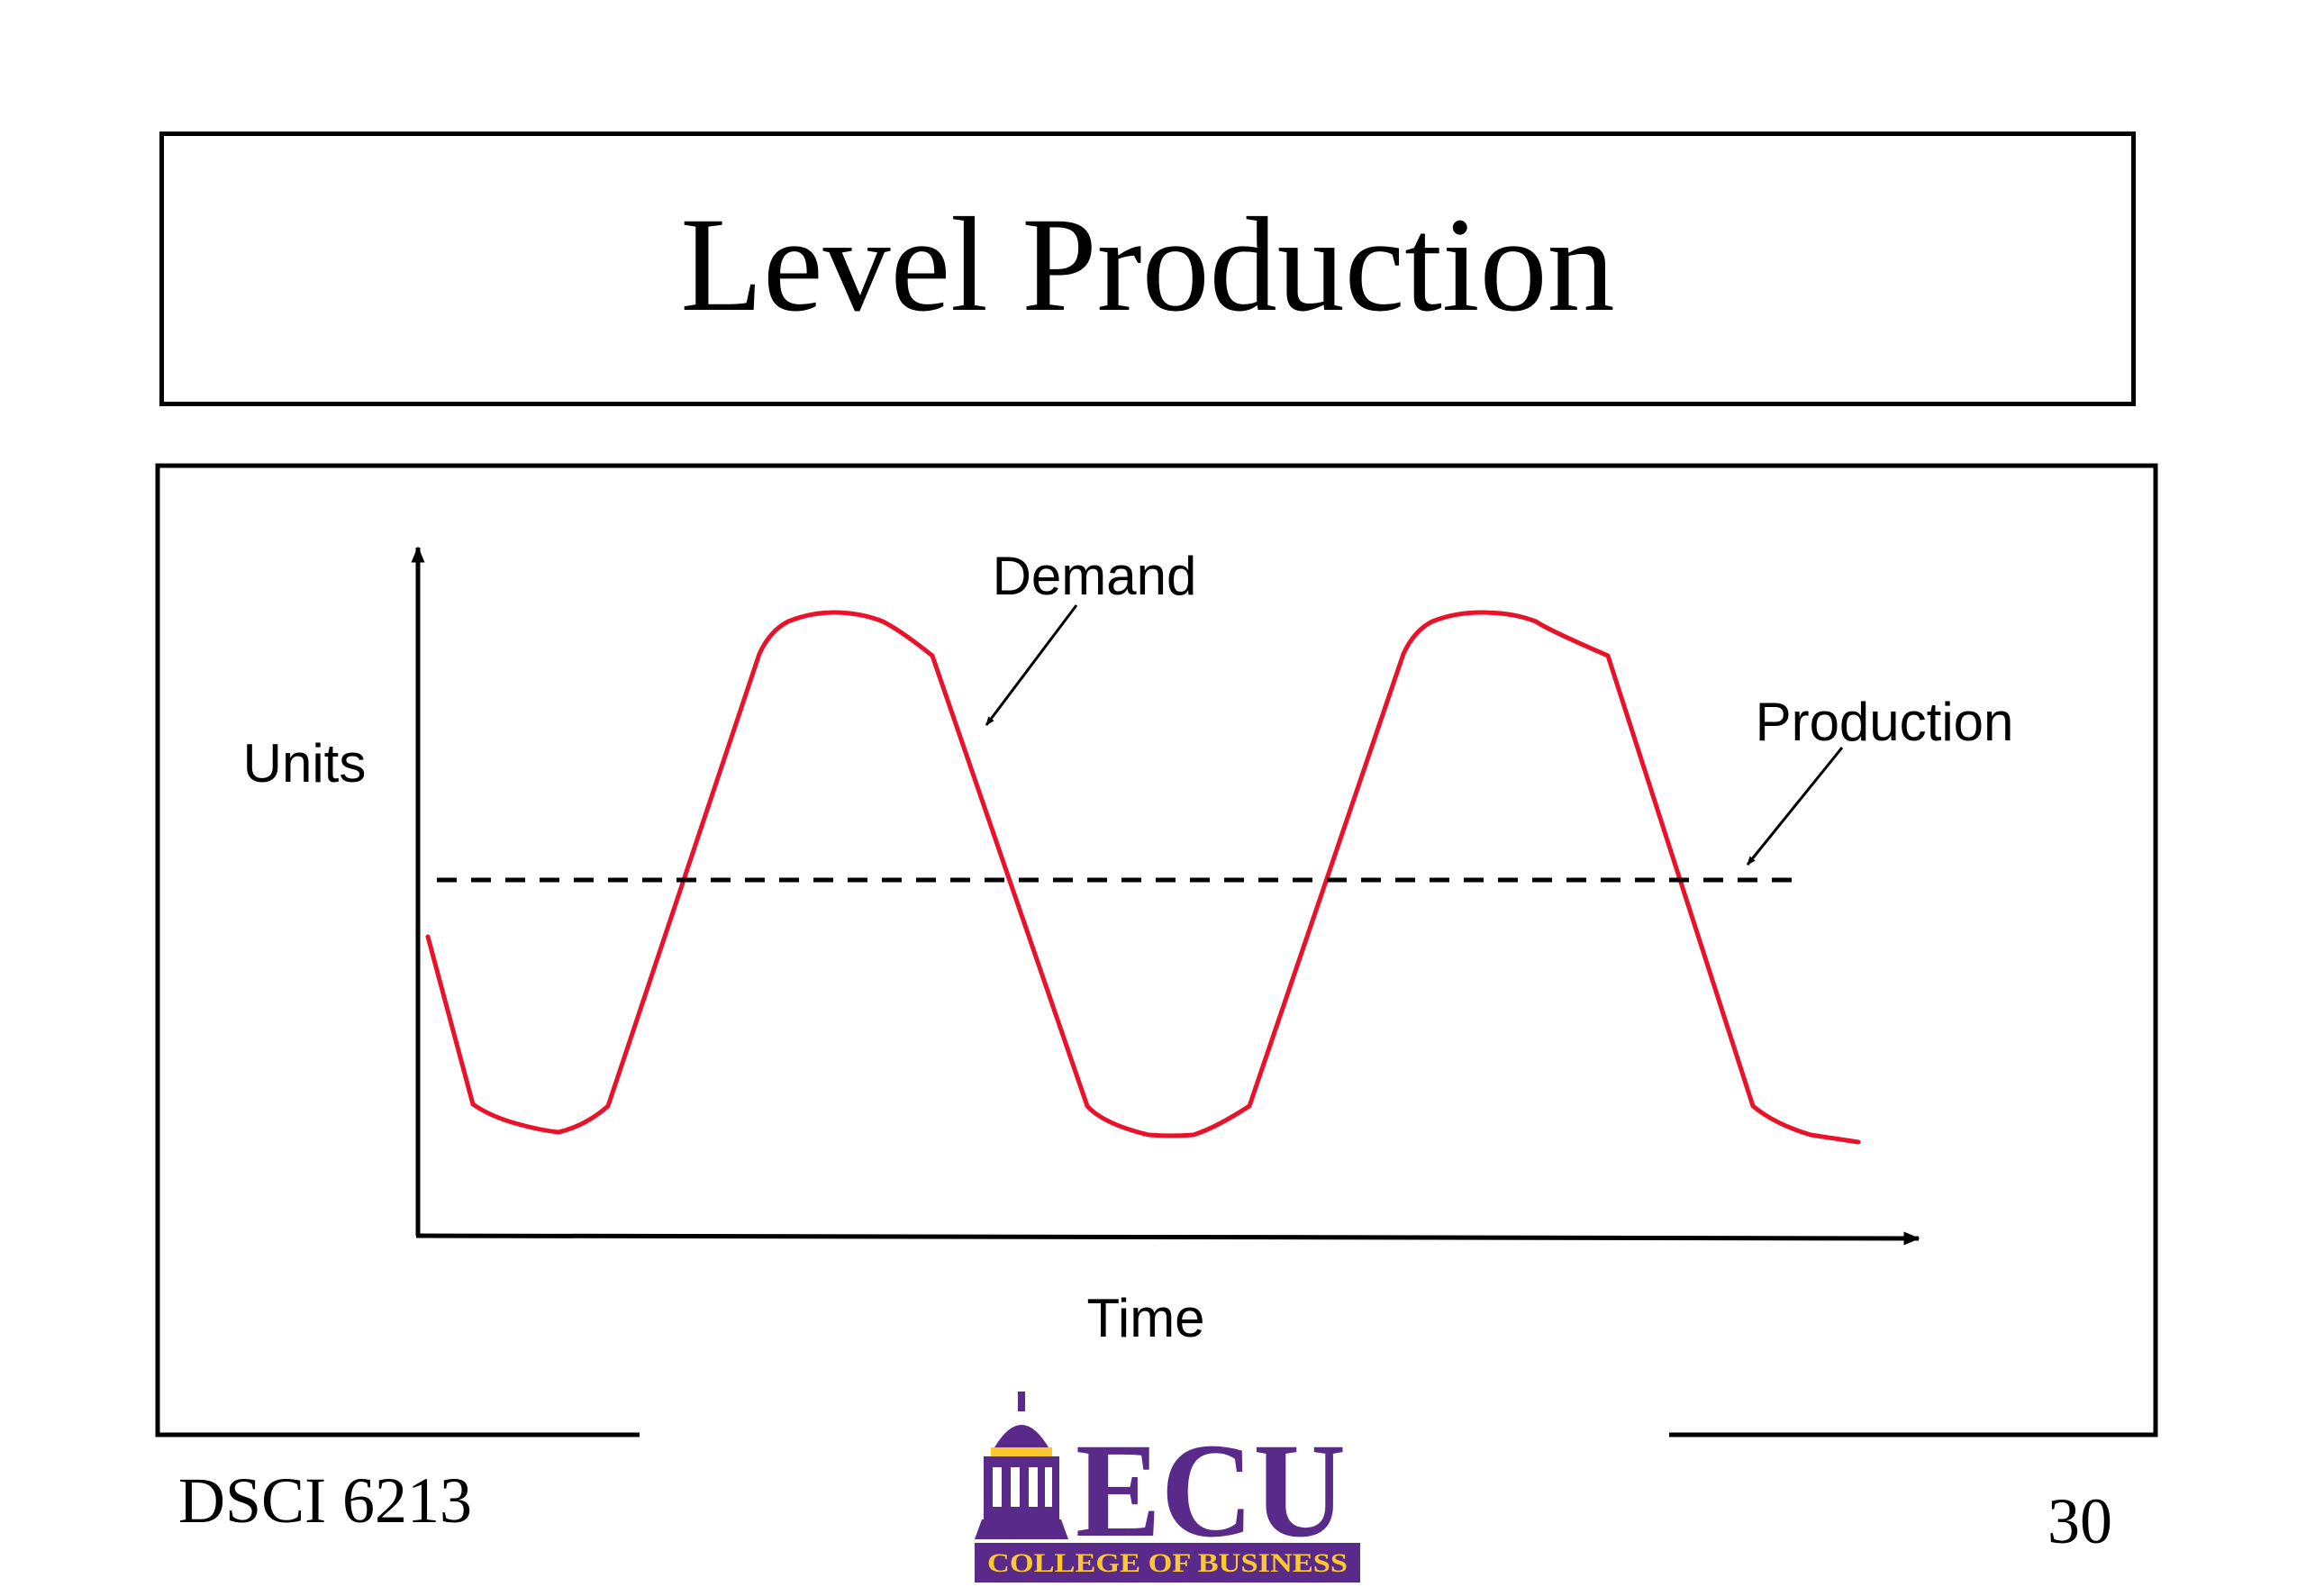 The height and width of the screenshot is (1596, 2306). I want to click on page-number: 30, so click(2079, 1521).